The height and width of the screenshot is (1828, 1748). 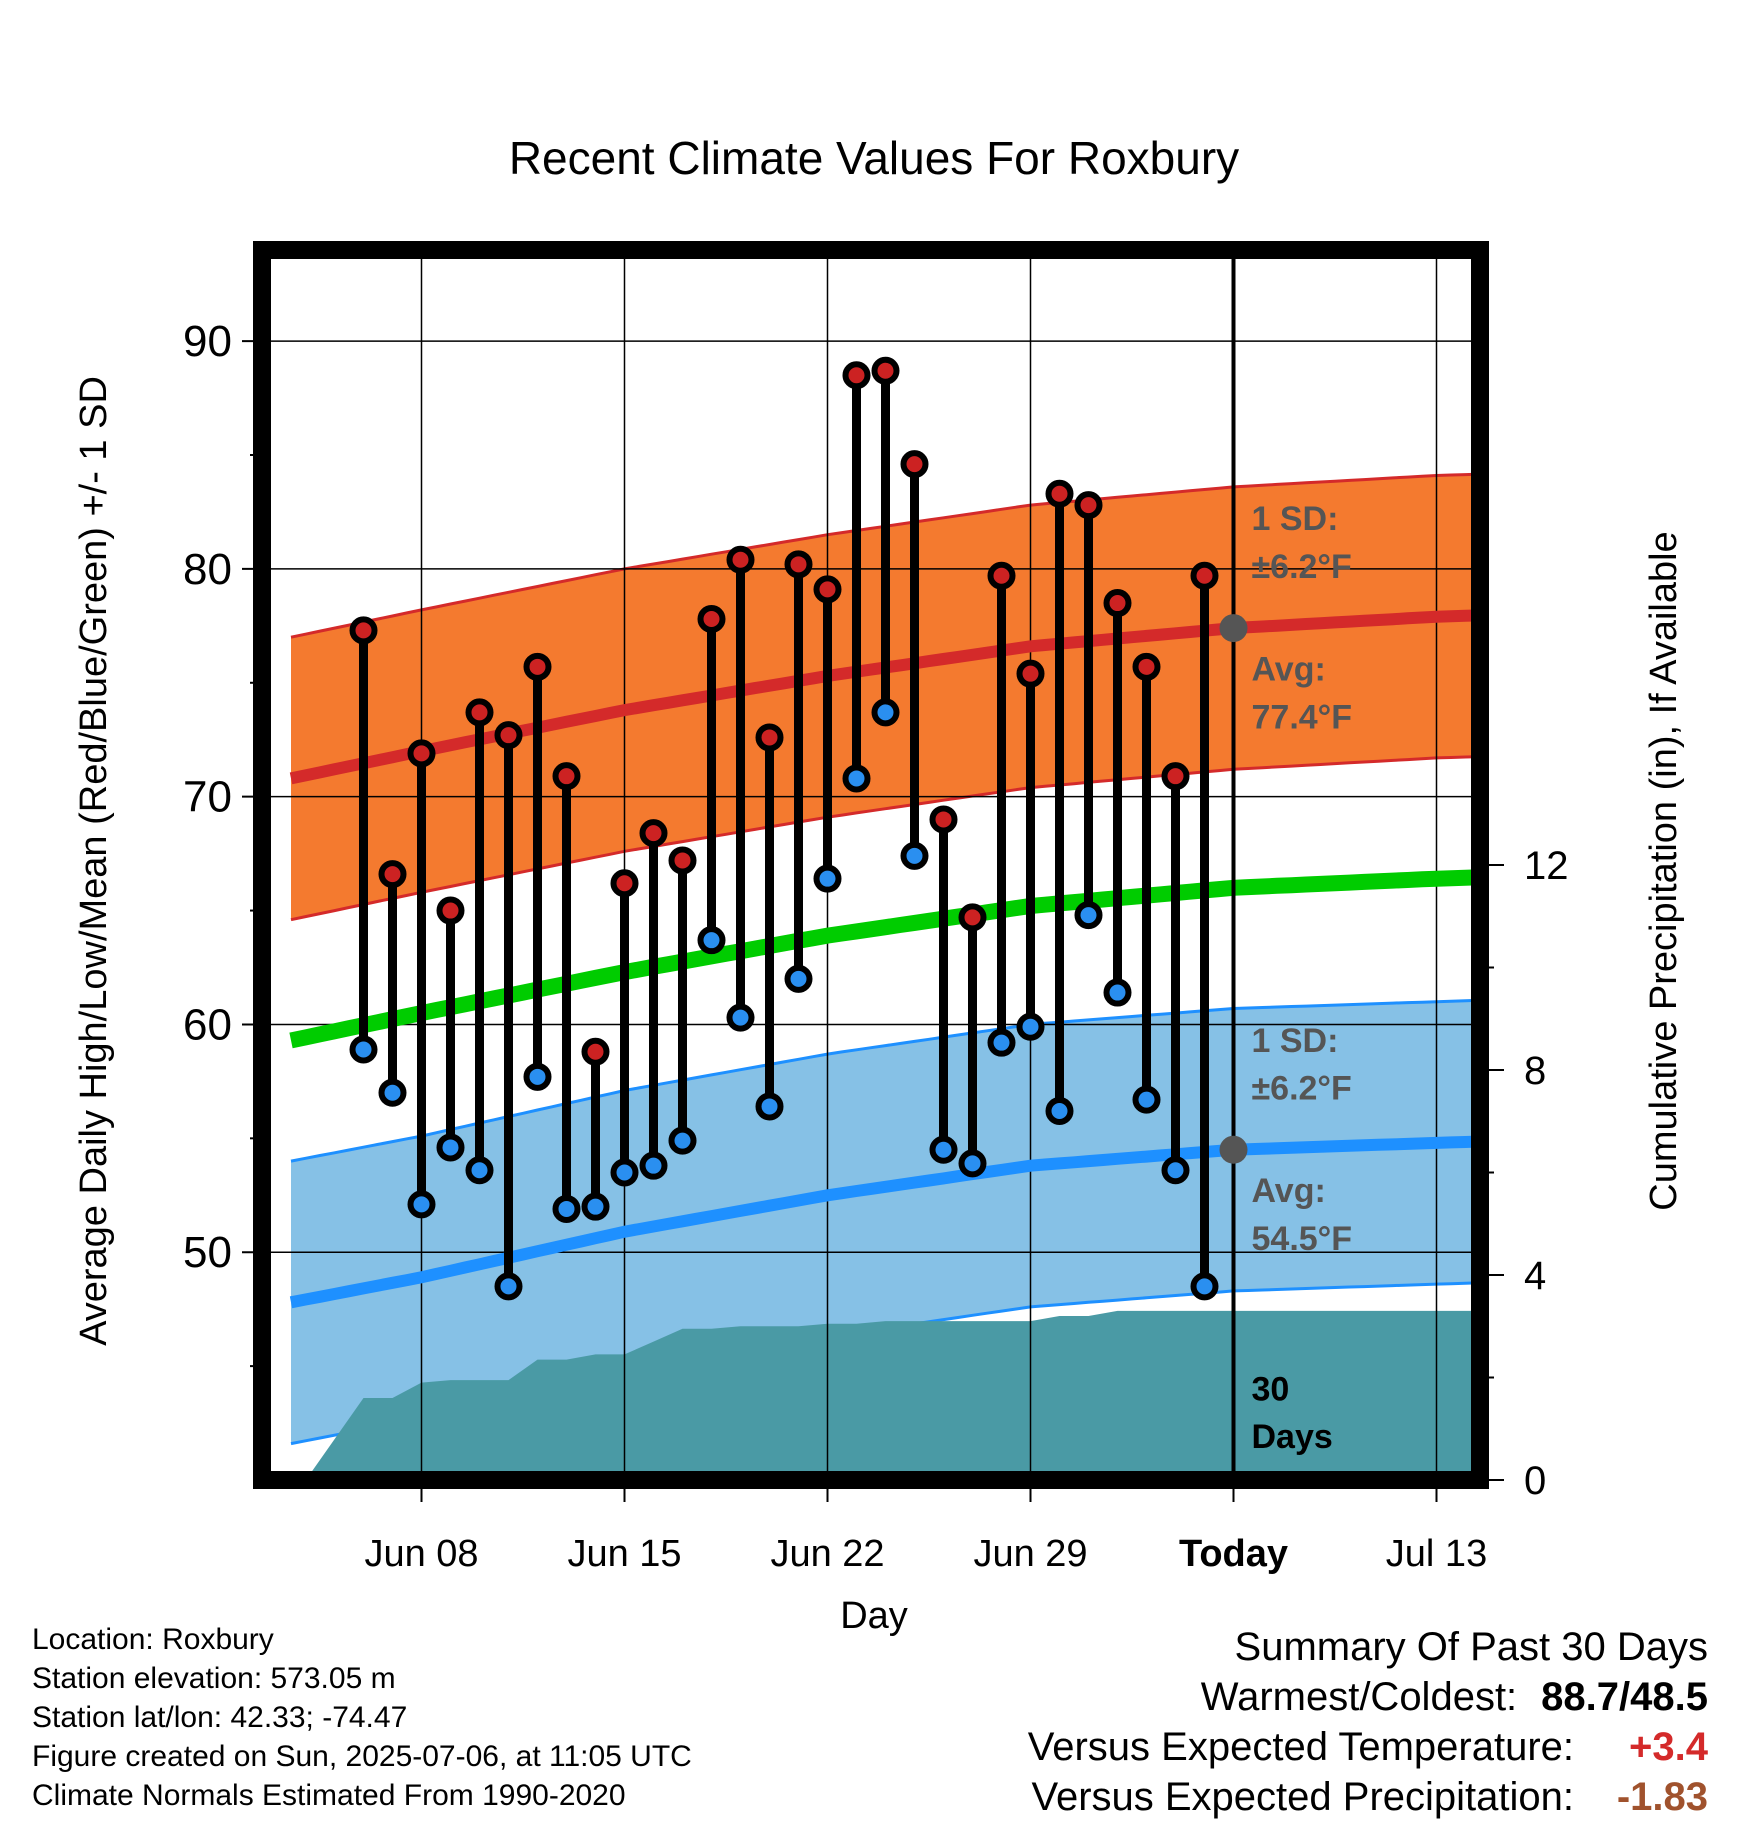 What do you see at coordinates (1535, 1276) in the screenshot?
I see `y2-tick-label: 4` at bounding box center [1535, 1276].